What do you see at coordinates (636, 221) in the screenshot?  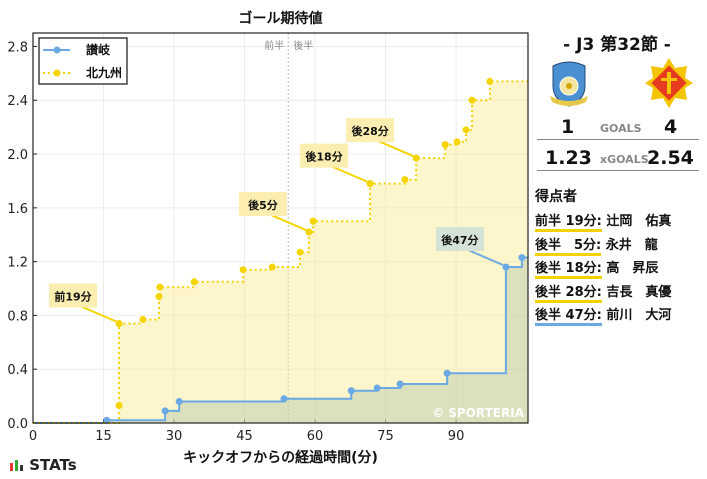 I see `scorer-name: 辻岡 佑真` at bounding box center [636, 221].